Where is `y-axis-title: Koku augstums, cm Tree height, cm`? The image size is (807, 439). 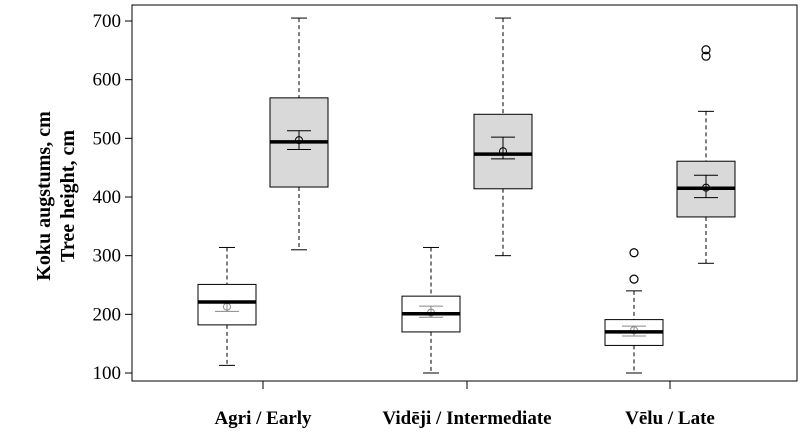
y-axis-title: Koku augstums, cm Tree height, cm is located at coordinates (56, 196).